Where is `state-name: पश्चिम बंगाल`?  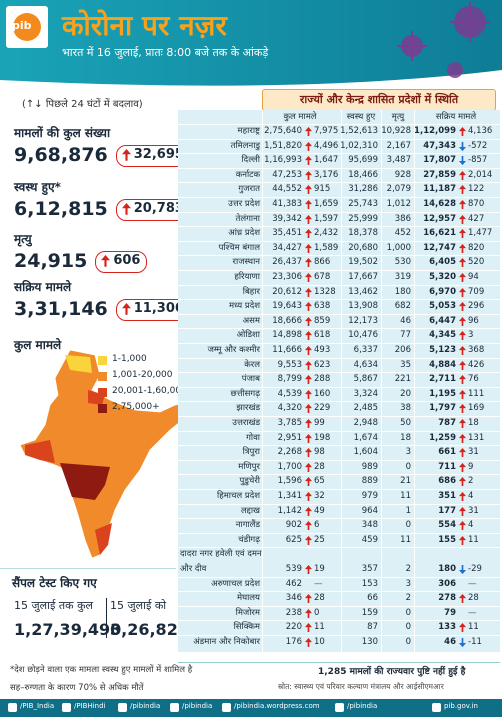
state-name: पश्चिम बंगाल is located at coordinates (239, 247).